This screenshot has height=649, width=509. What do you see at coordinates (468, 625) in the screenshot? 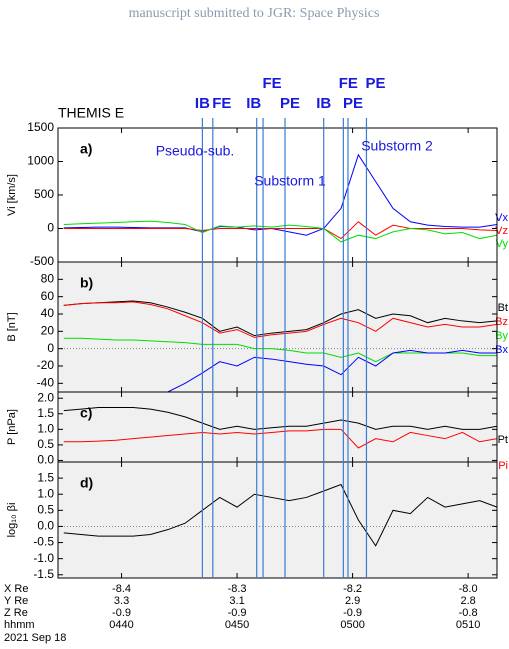
I see `x-row-value: 0510` at bounding box center [468, 625].